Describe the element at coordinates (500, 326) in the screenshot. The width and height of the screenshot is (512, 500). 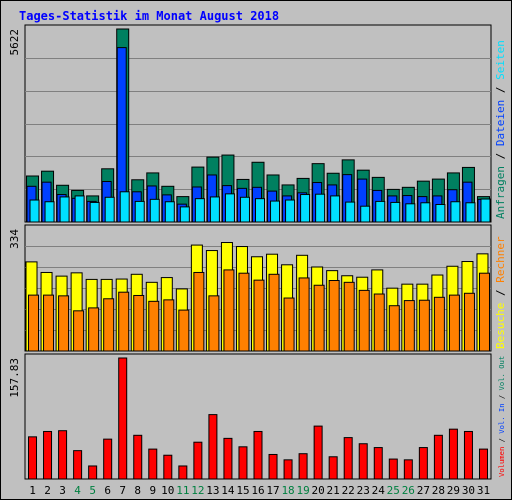
I see `legend-entry-besuche: Besuche` at that location.